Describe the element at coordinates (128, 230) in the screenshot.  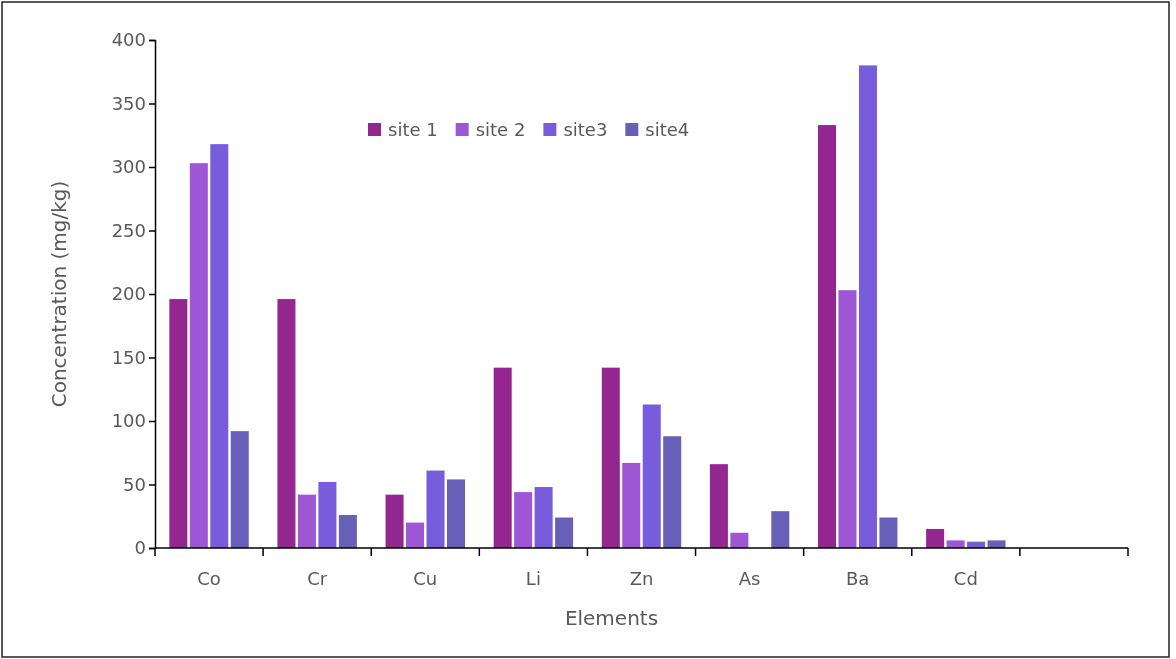
I see `y-tick-label: 250` at that location.